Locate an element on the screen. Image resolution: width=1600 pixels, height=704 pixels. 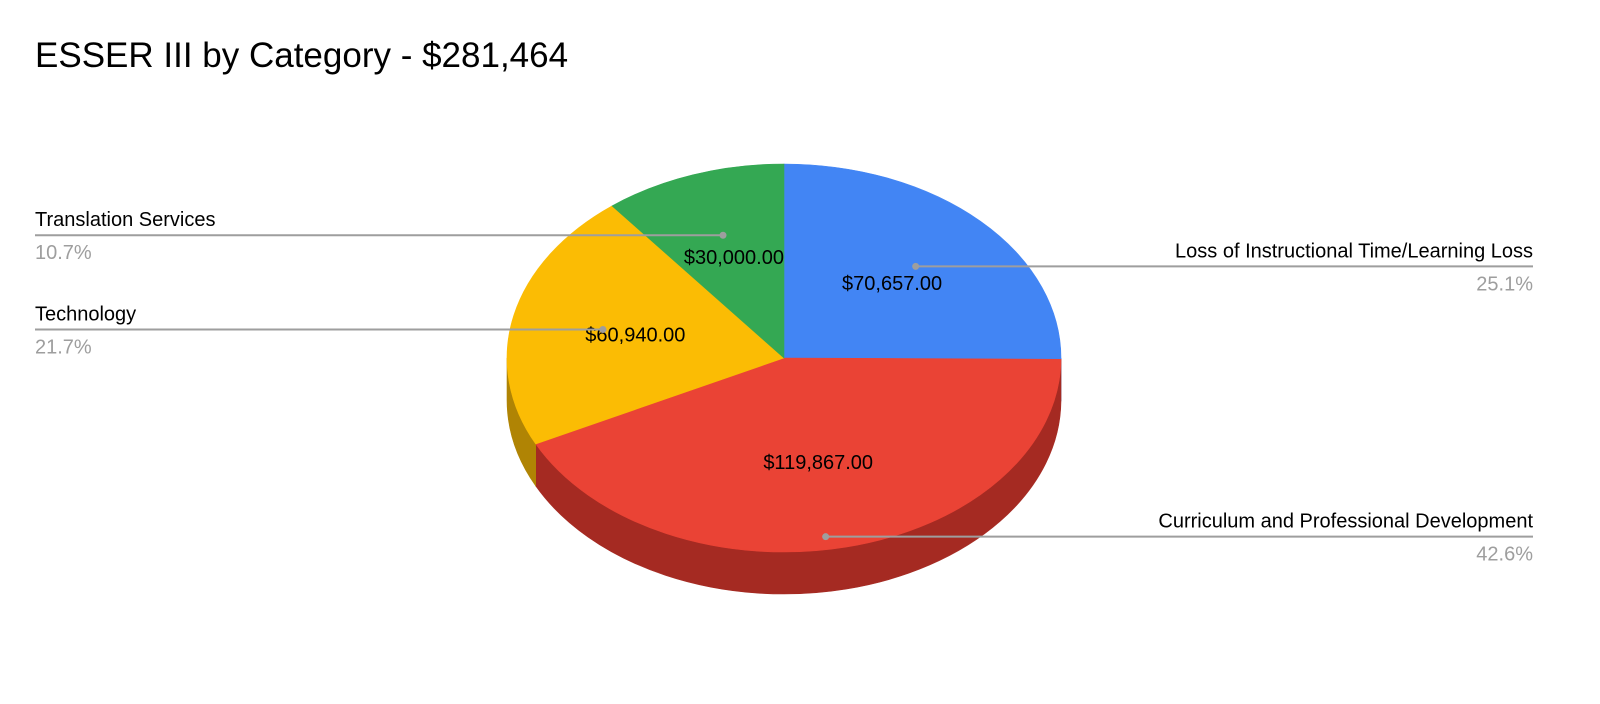
slice-value-label: $60,940.00 is located at coordinates (635, 336).